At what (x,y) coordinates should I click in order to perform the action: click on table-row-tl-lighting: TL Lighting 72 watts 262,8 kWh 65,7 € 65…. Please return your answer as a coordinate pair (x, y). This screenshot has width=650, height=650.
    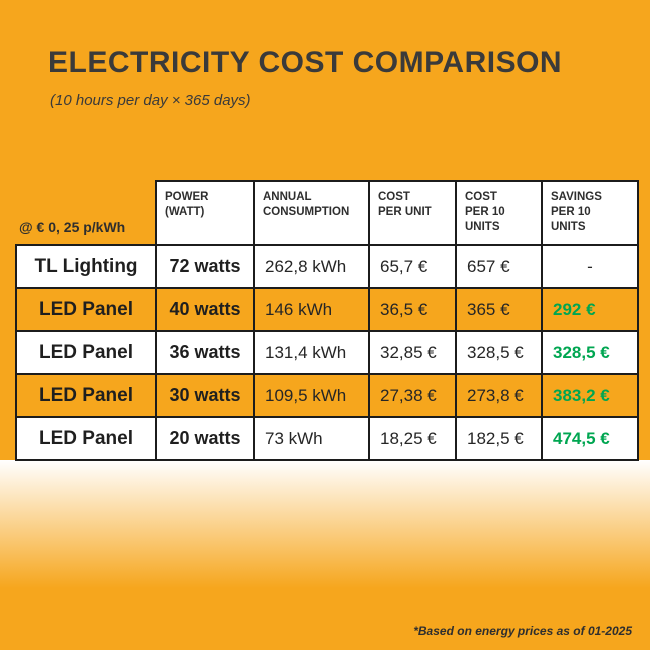
    Looking at the image, I should click on (327, 266).